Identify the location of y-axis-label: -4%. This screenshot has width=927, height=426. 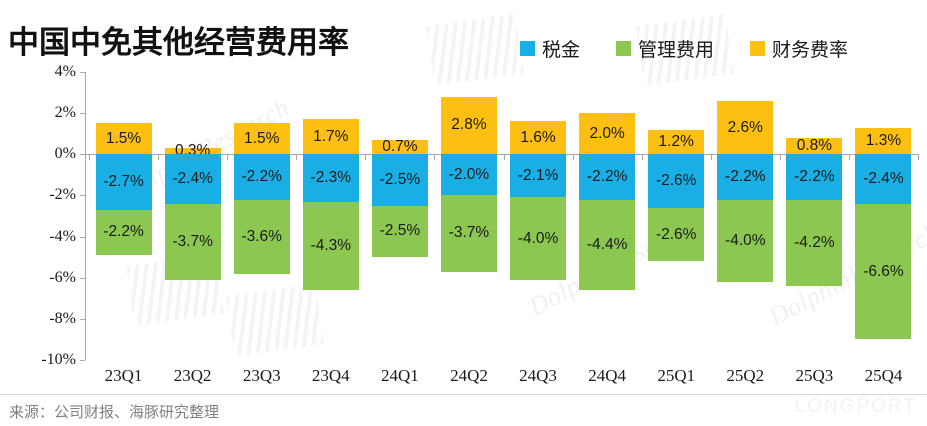
(62, 236).